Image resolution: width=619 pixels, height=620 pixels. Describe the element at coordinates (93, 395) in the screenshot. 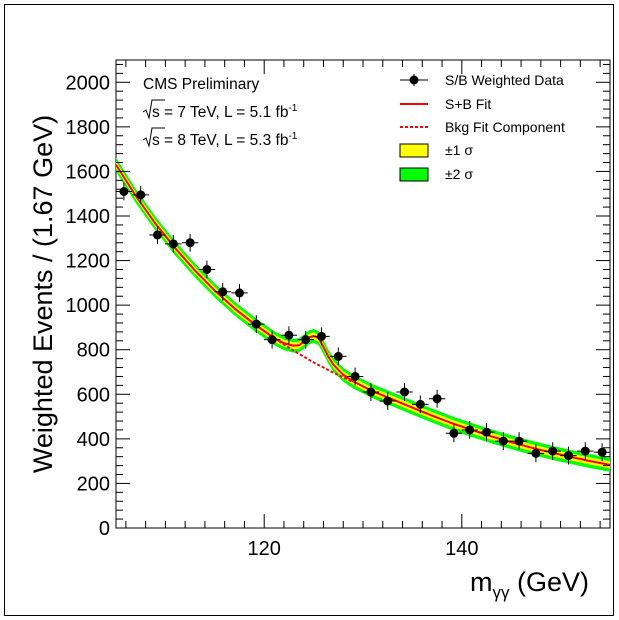

I see `y-tick-label: 600` at that location.